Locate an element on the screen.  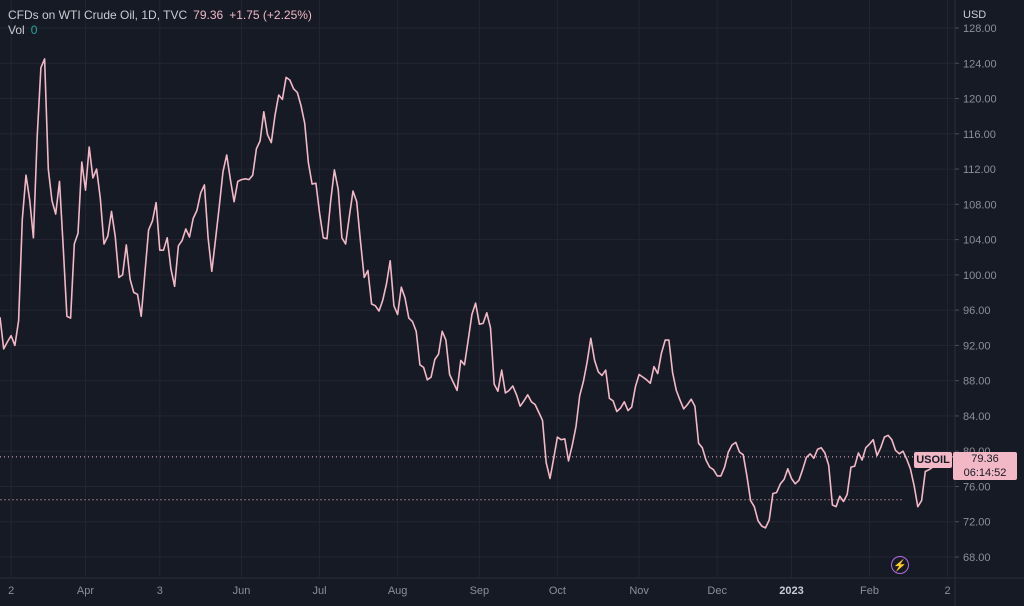
price-tick-label: 124.00 is located at coordinates (980, 64).